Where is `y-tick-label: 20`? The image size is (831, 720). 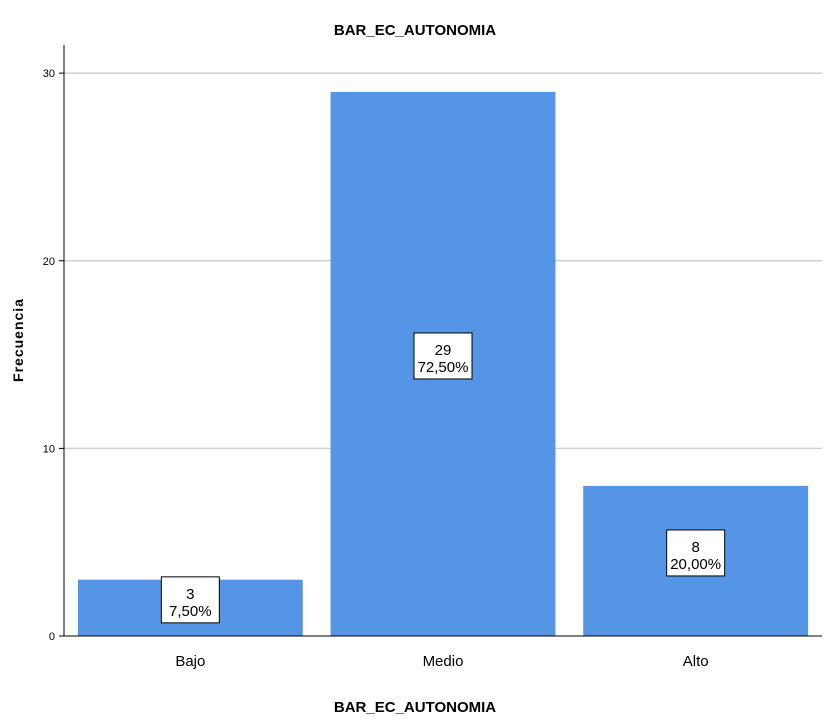
y-tick-label: 20 is located at coordinates (49, 262).